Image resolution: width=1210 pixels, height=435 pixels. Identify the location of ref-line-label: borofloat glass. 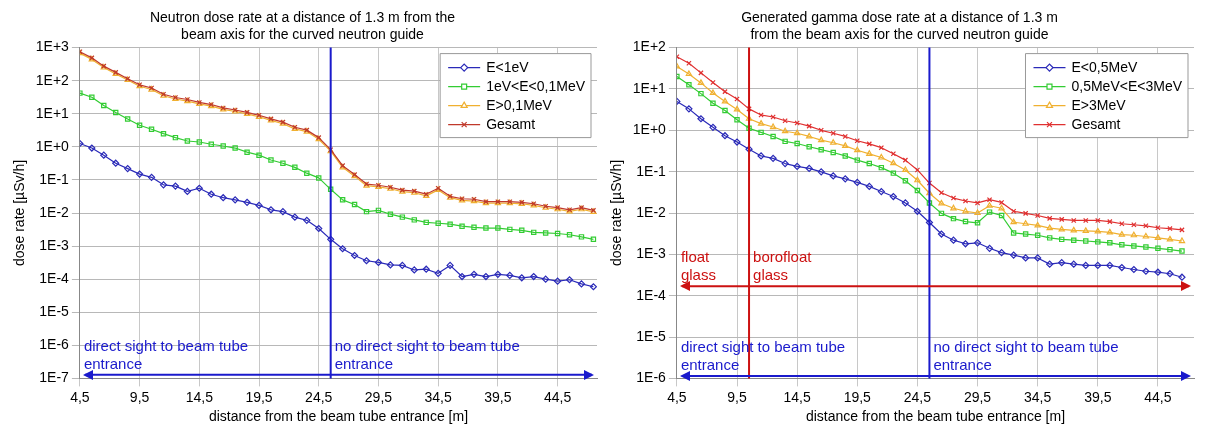
(783, 266).